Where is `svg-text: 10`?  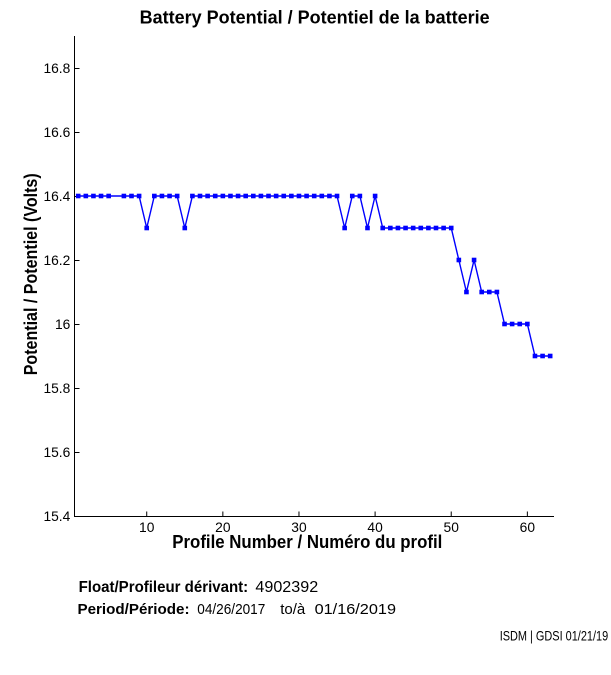
svg-text: 10 is located at coordinates (147, 527).